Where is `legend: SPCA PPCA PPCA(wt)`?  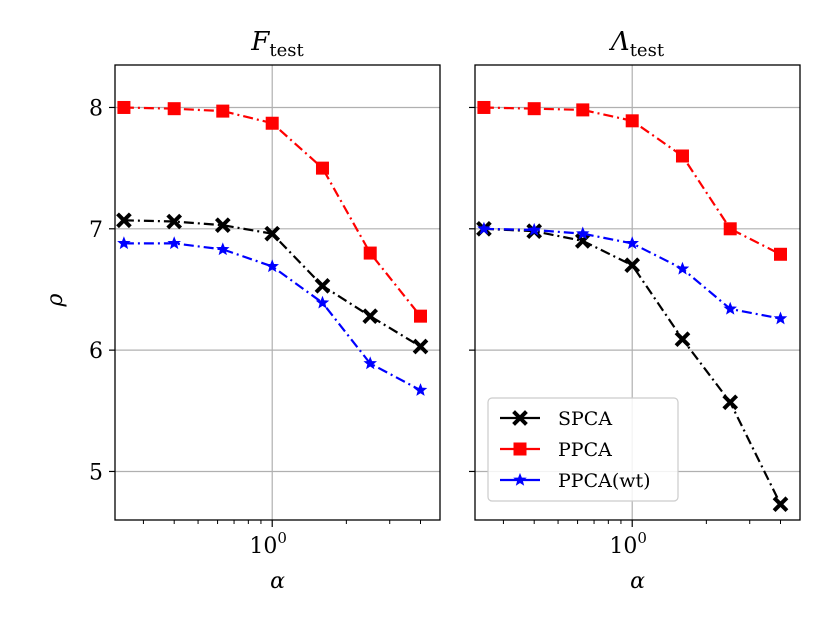 legend: SPCA PPCA PPCA(wt) is located at coordinates (583, 449).